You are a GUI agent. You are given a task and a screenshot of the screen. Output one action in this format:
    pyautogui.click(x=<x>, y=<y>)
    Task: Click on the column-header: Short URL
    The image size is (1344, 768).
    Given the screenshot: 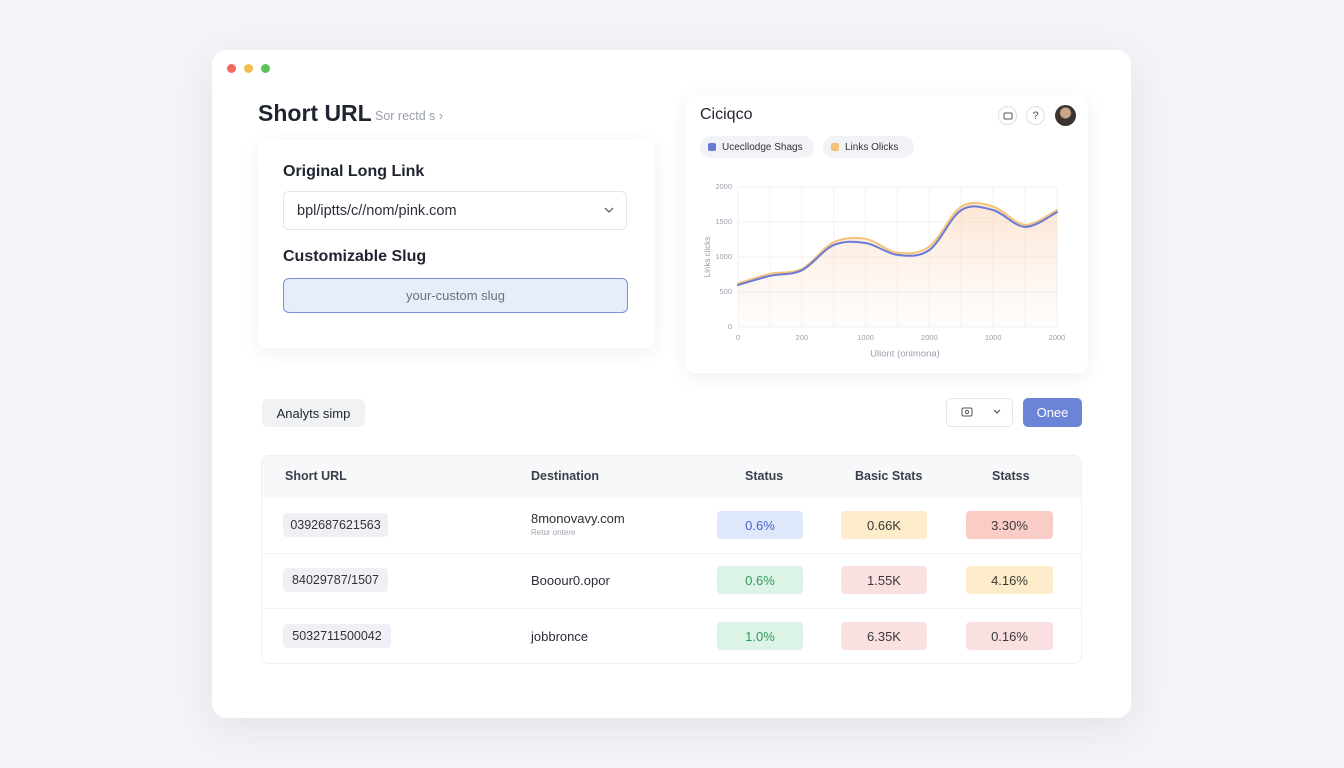 What is the action you would take?
    pyautogui.click(x=316, y=476)
    